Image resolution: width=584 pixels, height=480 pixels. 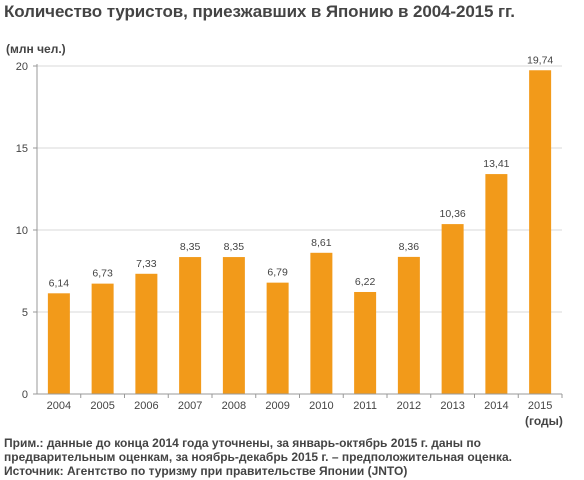 What do you see at coordinates (540, 60) in the screenshot?
I see `value-label-2015: 19,74` at bounding box center [540, 60].